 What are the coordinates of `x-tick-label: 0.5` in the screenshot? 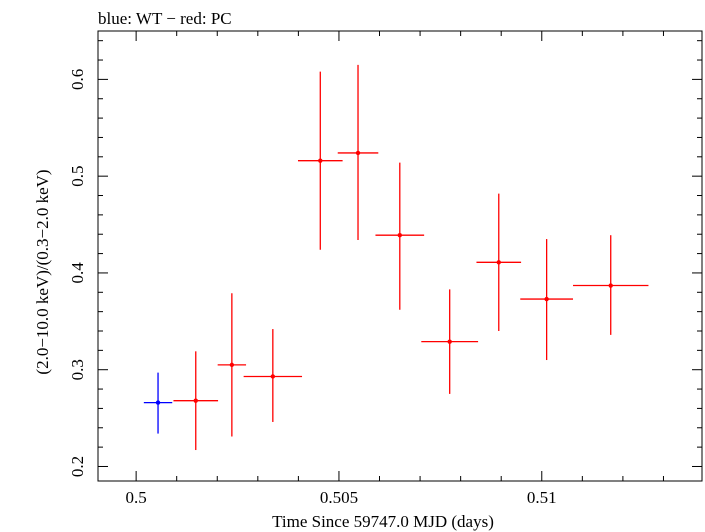 It's located at (136, 497).